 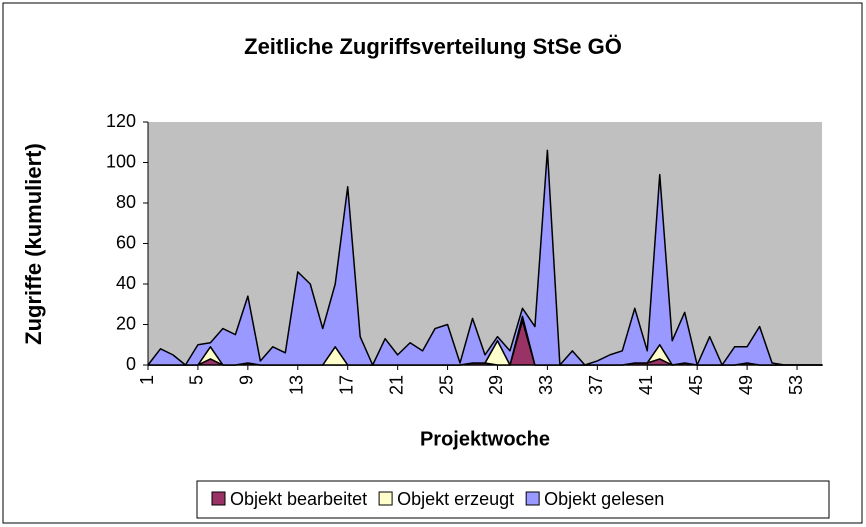 I want to click on legend-label: Objekt bearbeitet, so click(x=298, y=499).